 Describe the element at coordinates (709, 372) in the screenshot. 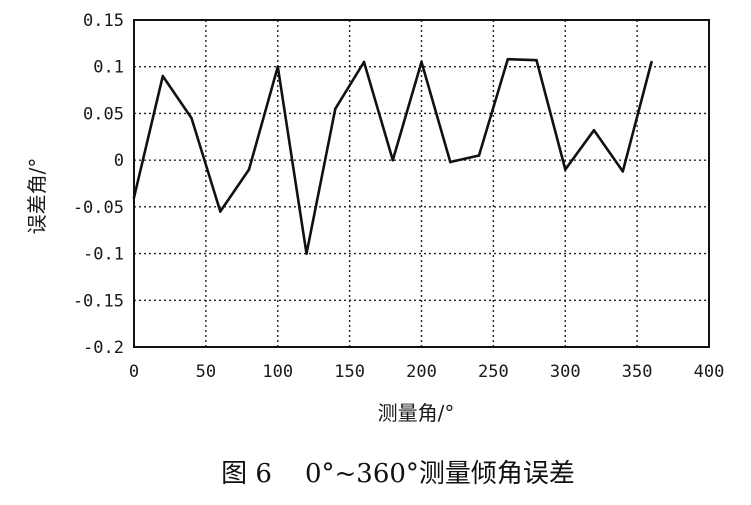

I see `x-tick-label: 400` at that location.